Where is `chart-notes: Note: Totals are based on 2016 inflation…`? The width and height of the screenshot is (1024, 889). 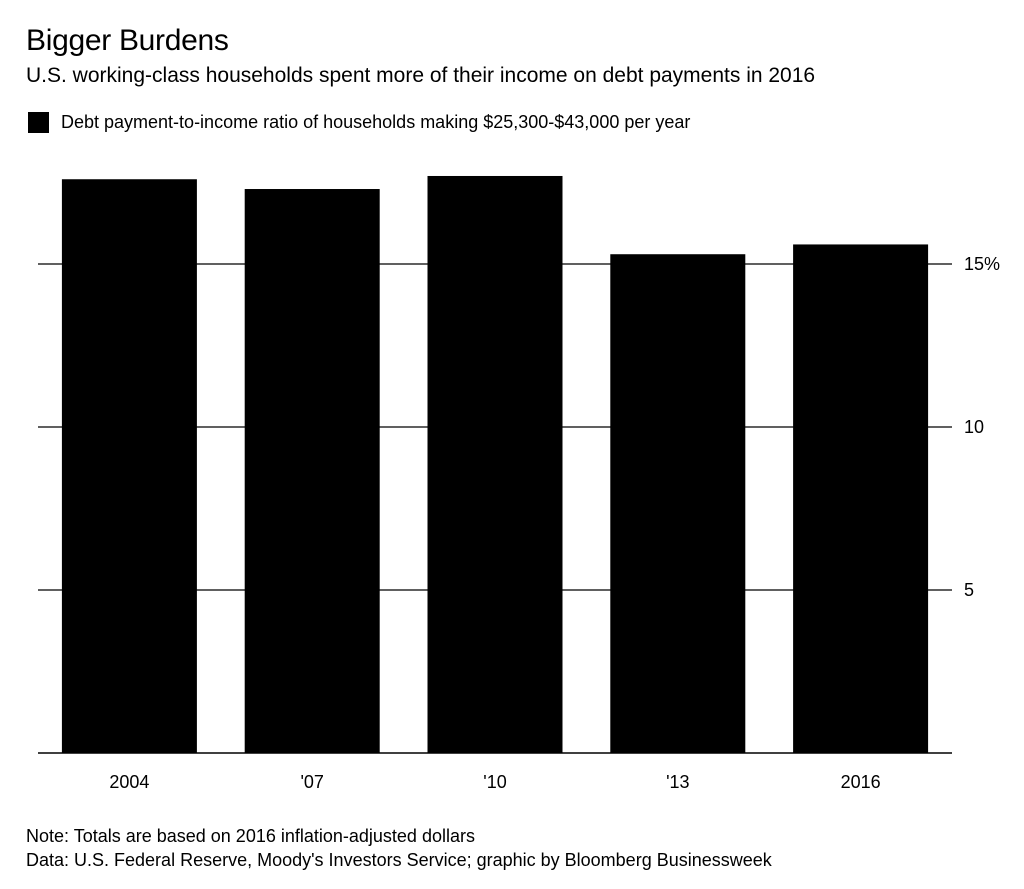
chart-notes: Note: Totals are based on 2016 inflation… is located at coordinates (399, 848).